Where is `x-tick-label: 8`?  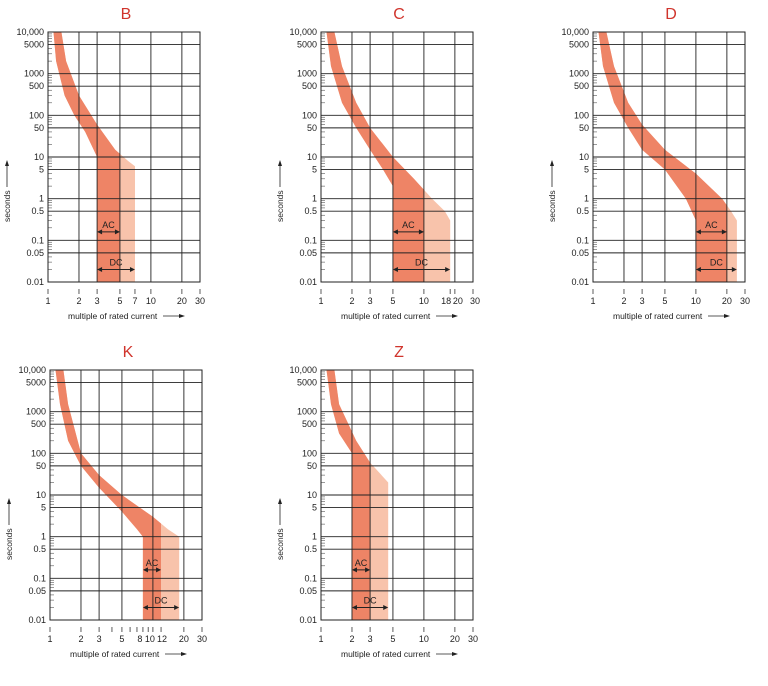
x-tick-label: 8 is located at coordinates (139, 639).